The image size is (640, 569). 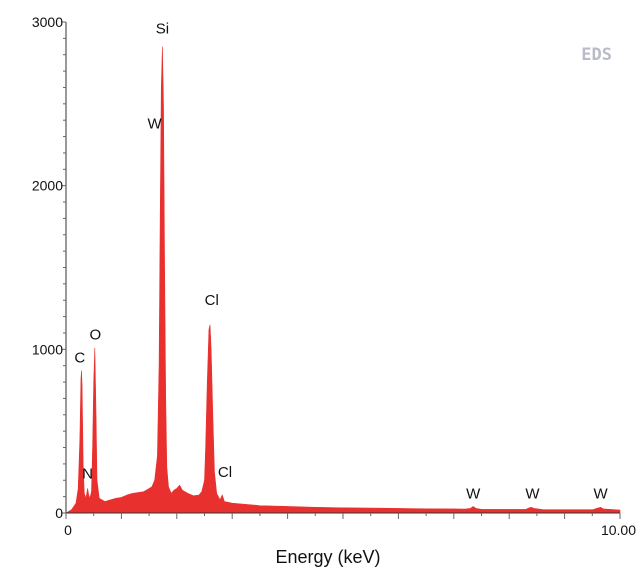 What do you see at coordinates (47, 186) in the screenshot?
I see `y-tick-label: 2000` at bounding box center [47, 186].